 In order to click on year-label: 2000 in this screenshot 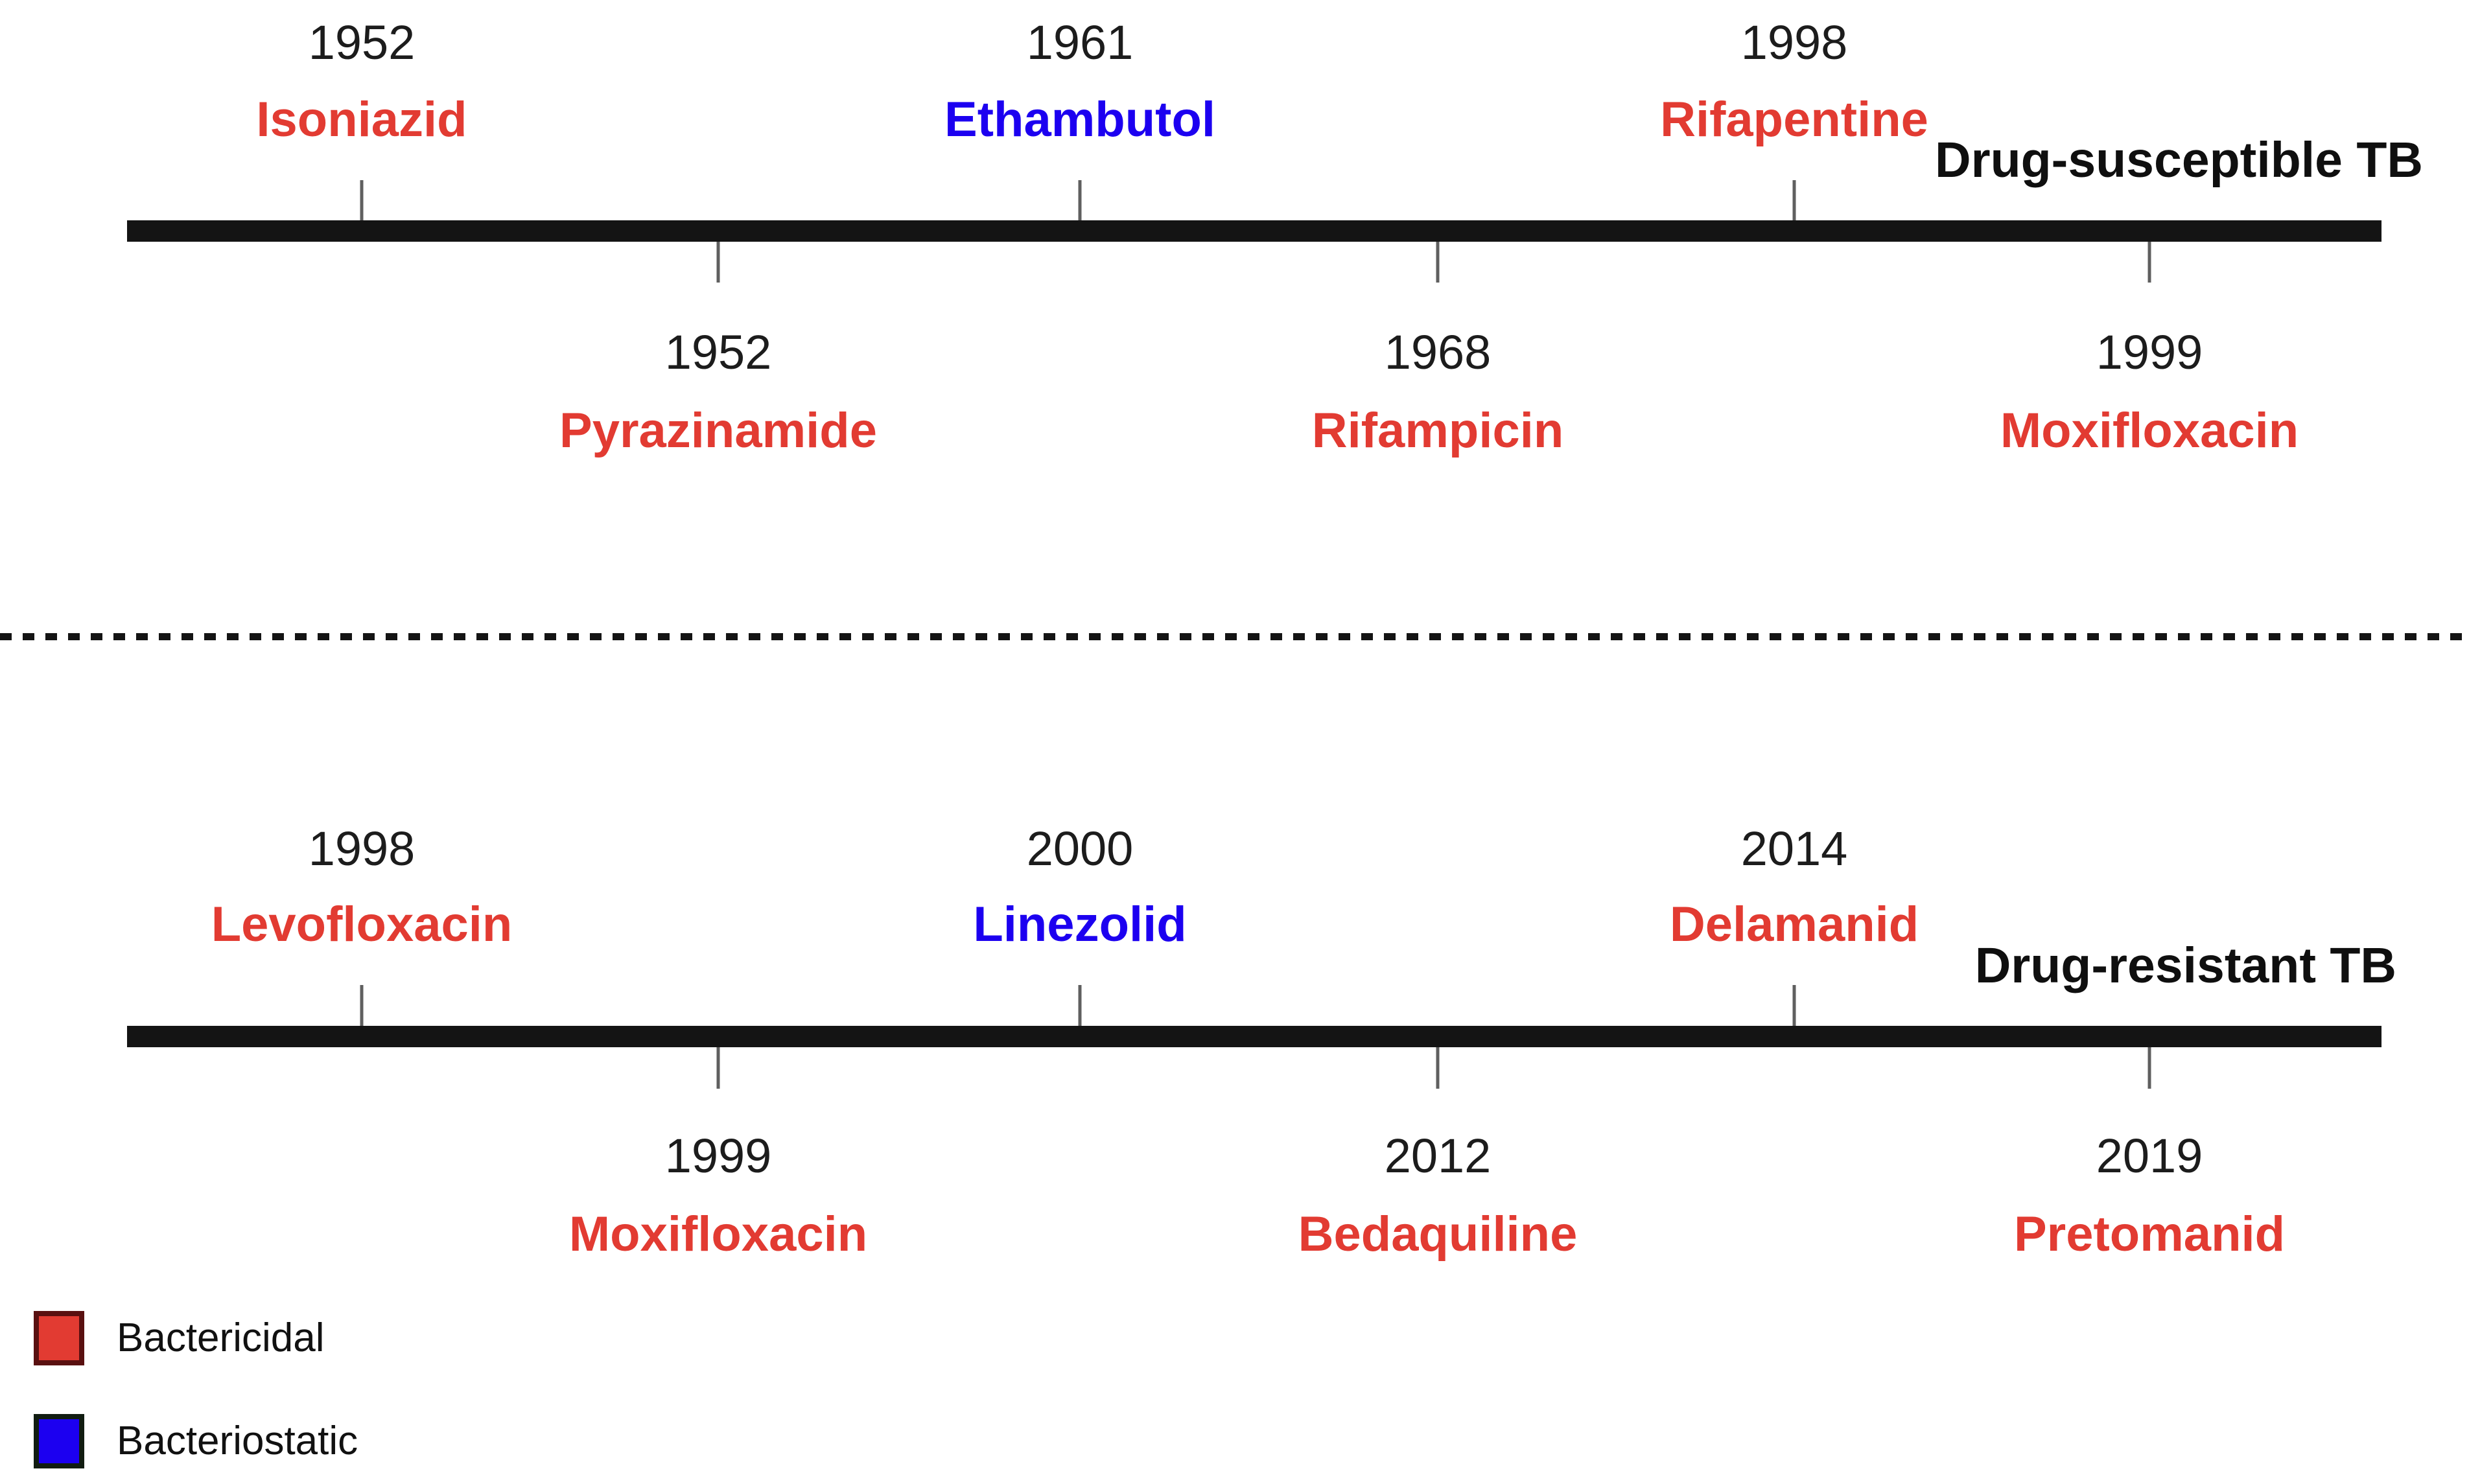, I will do `click(1080, 849)`.